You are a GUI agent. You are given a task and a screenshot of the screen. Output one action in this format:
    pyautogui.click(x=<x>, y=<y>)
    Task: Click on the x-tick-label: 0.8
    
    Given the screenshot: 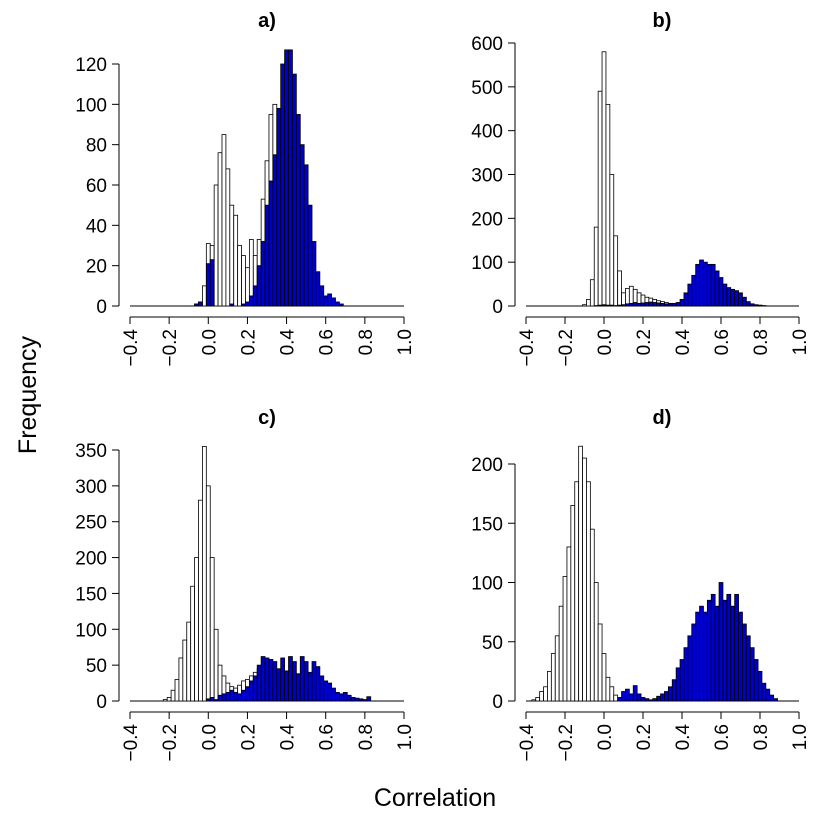 What is the action you would take?
    pyautogui.click(x=761, y=737)
    